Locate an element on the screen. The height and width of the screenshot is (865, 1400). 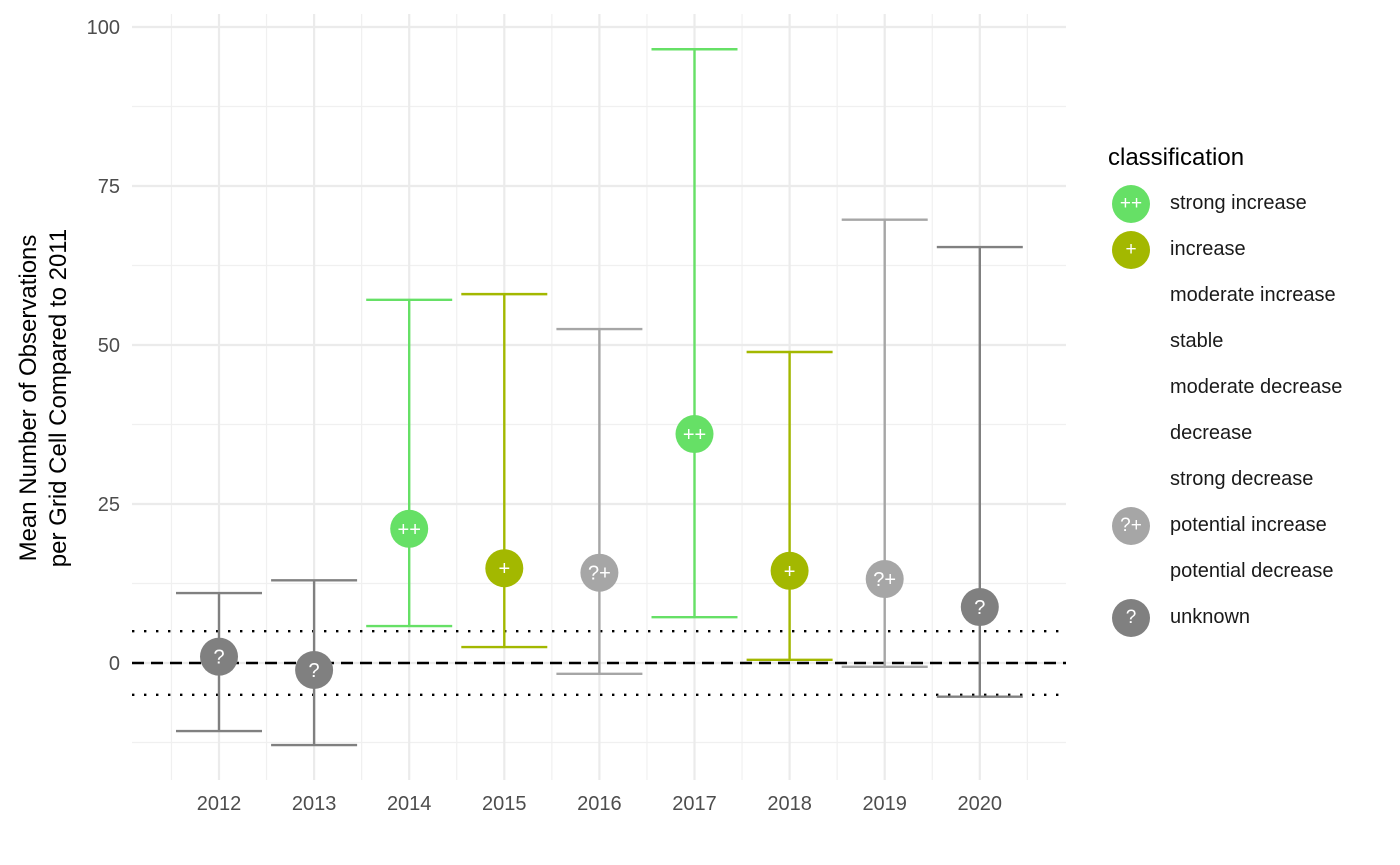
legend-symbol-icon: ? is located at coordinates (1131, 618).